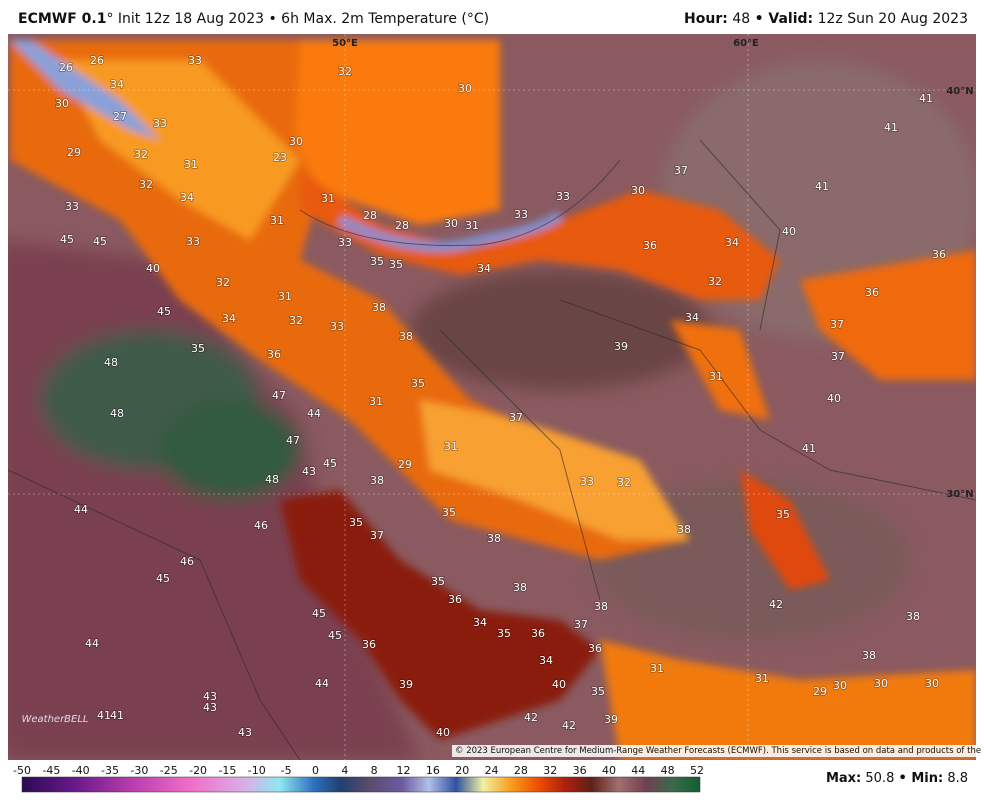  I want to click on hour: 48, so click(741, 19).